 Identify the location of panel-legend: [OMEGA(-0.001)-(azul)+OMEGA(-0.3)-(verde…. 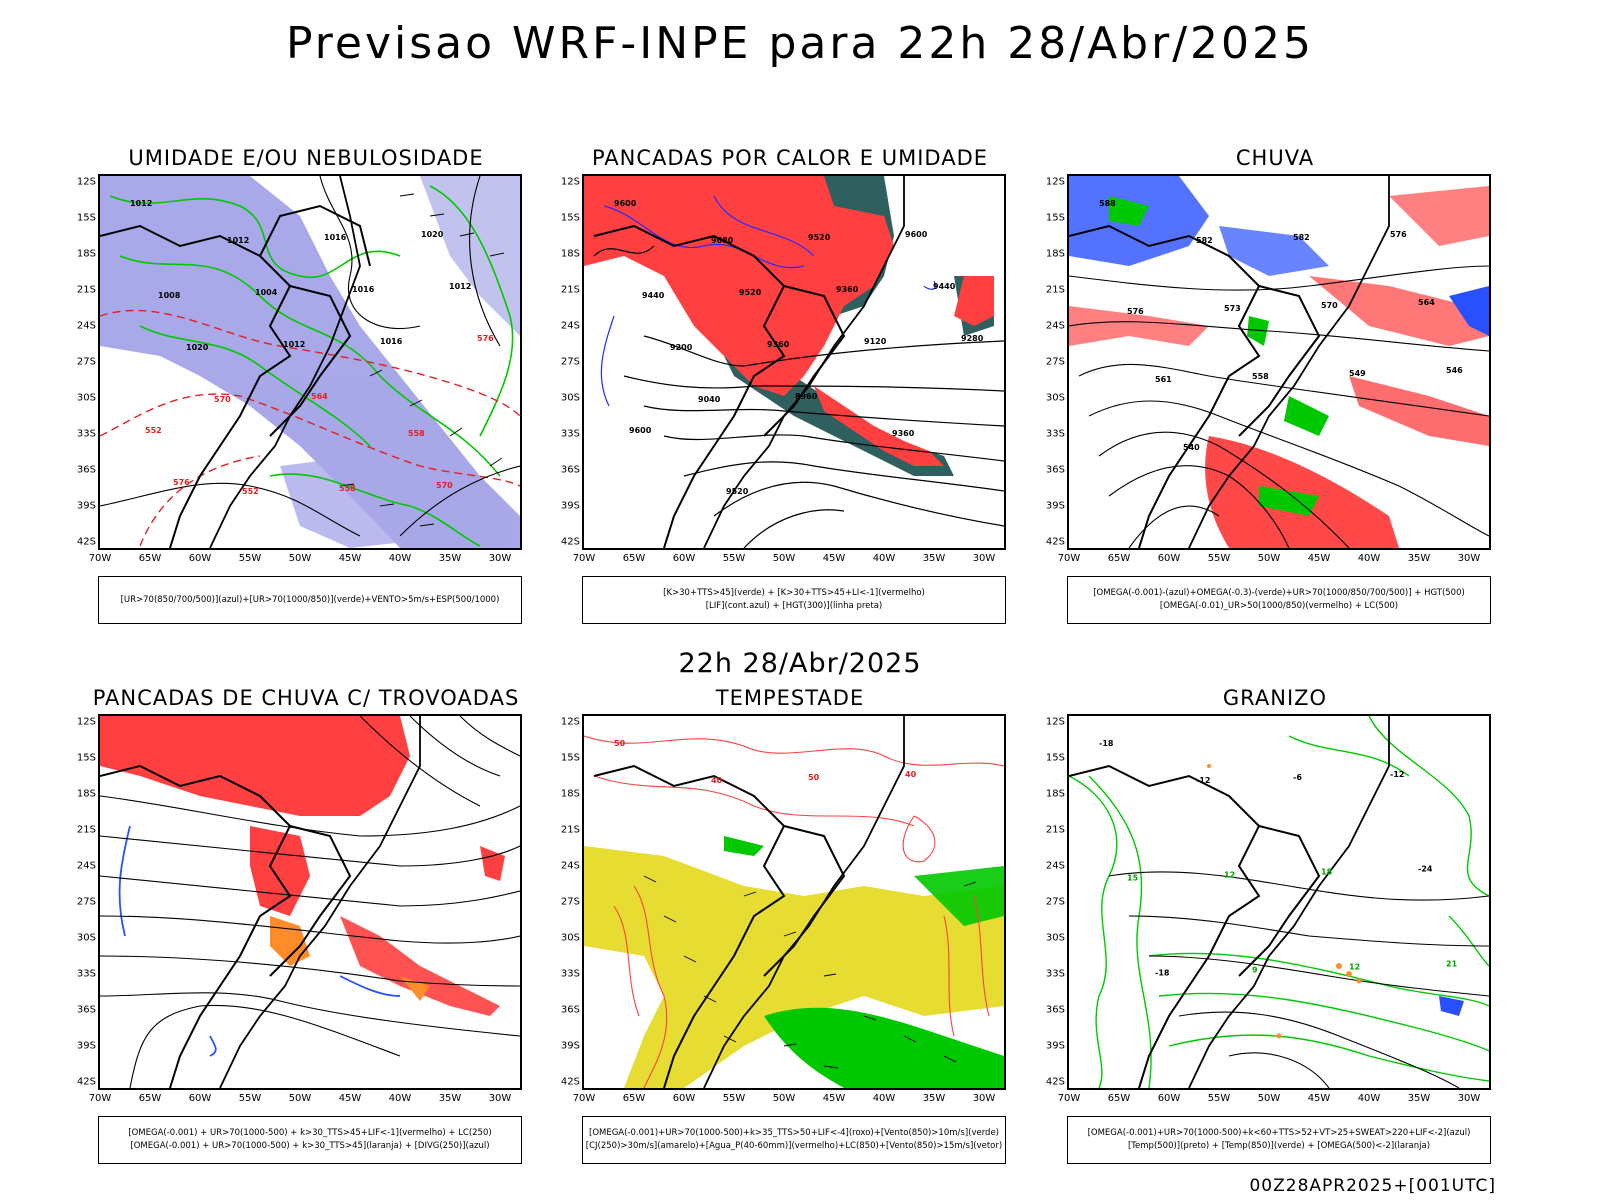
(1279, 600).